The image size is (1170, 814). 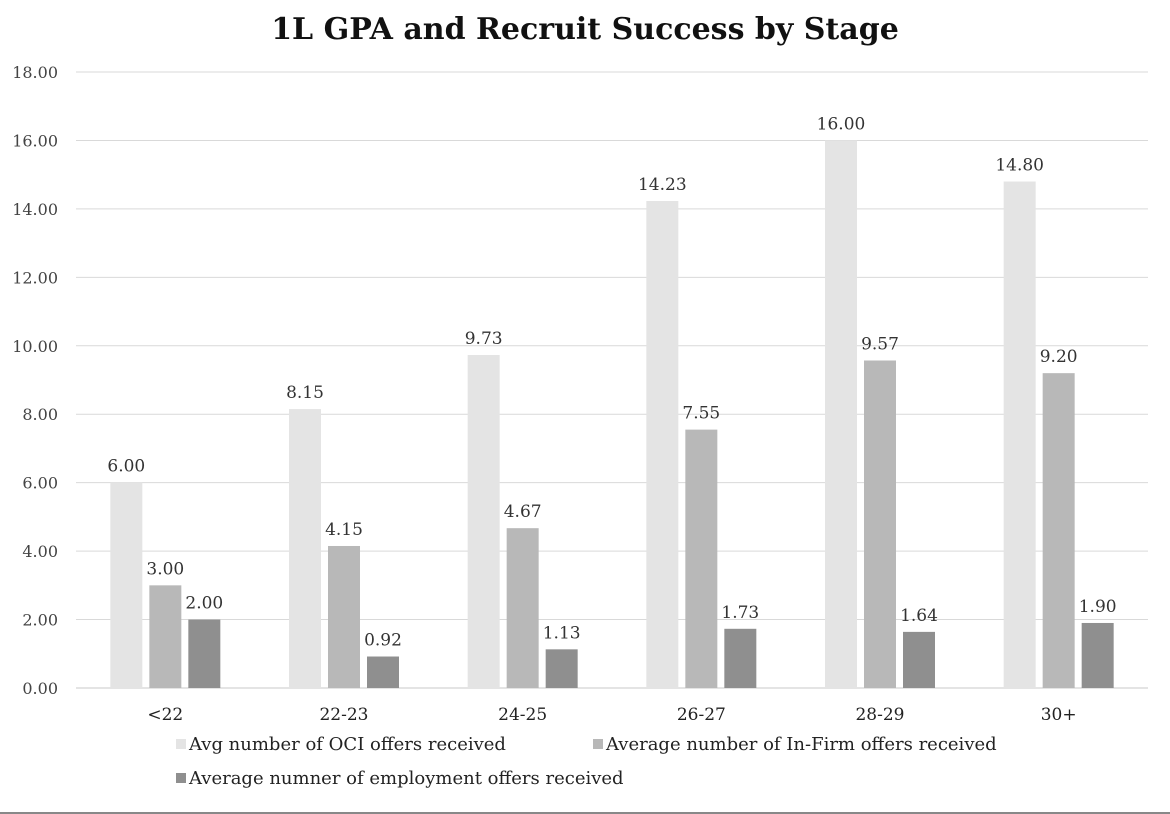 I want to click on data-label: 4.67, so click(x=523, y=512).